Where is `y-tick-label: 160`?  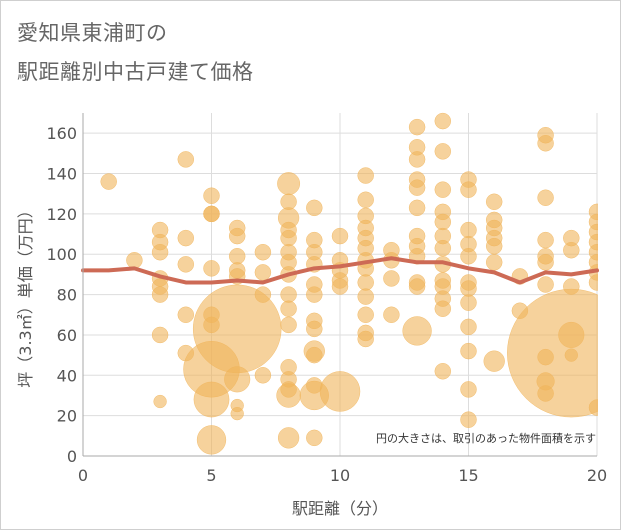 y-tick-label: 160 is located at coordinates (61, 133).